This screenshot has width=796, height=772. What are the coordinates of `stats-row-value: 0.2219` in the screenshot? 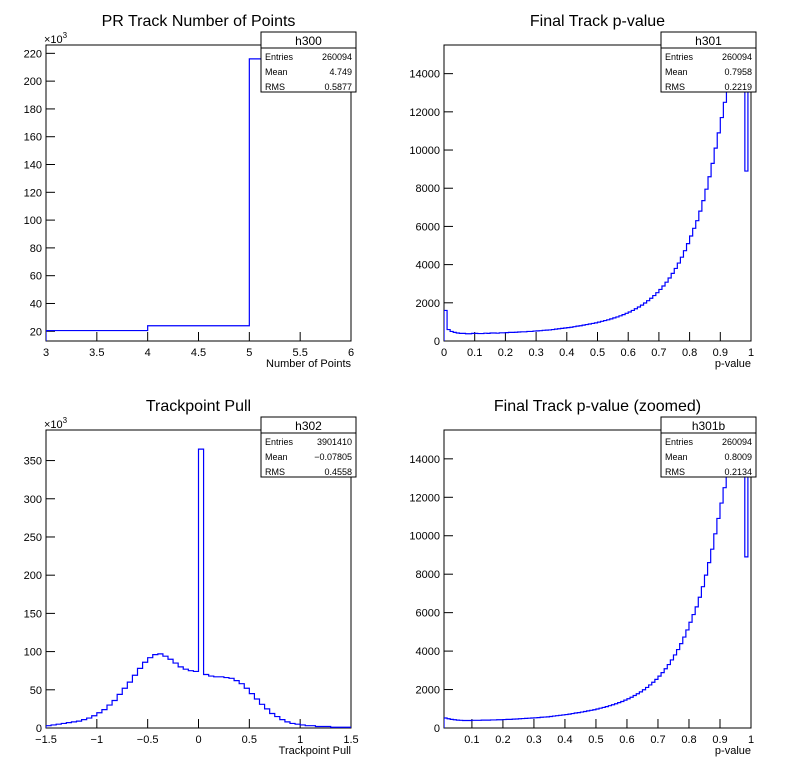 It's located at (738, 87).